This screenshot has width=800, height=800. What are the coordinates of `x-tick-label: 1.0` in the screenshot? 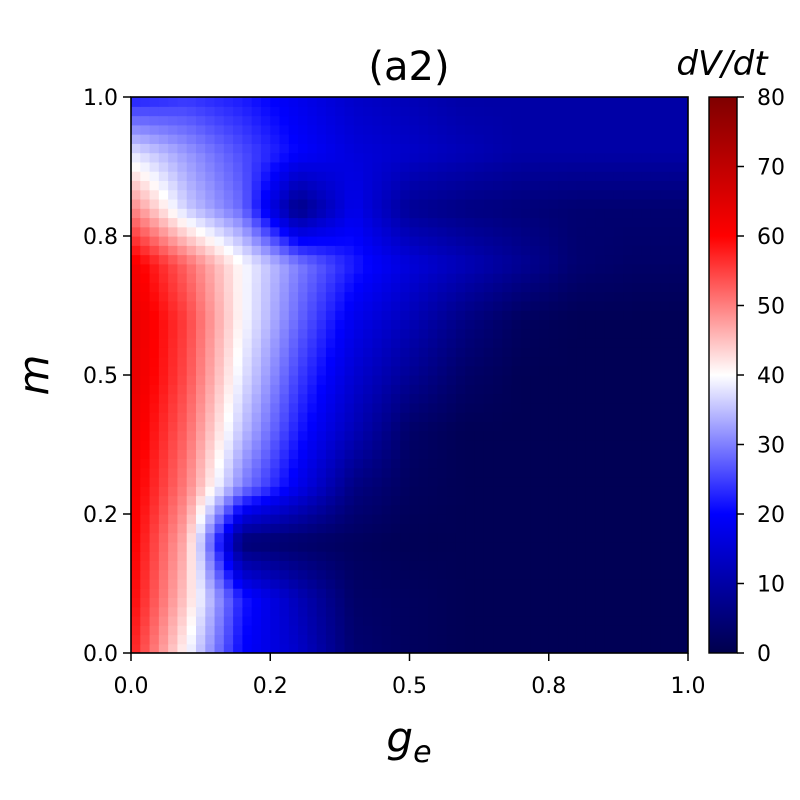 It's located at (688, 686).